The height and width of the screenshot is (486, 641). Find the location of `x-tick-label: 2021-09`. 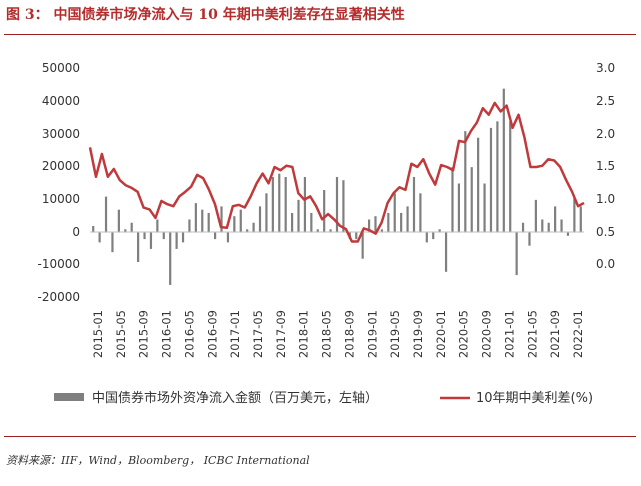

x-tick-label: 2021-09 is located at coordinates (555, 334).